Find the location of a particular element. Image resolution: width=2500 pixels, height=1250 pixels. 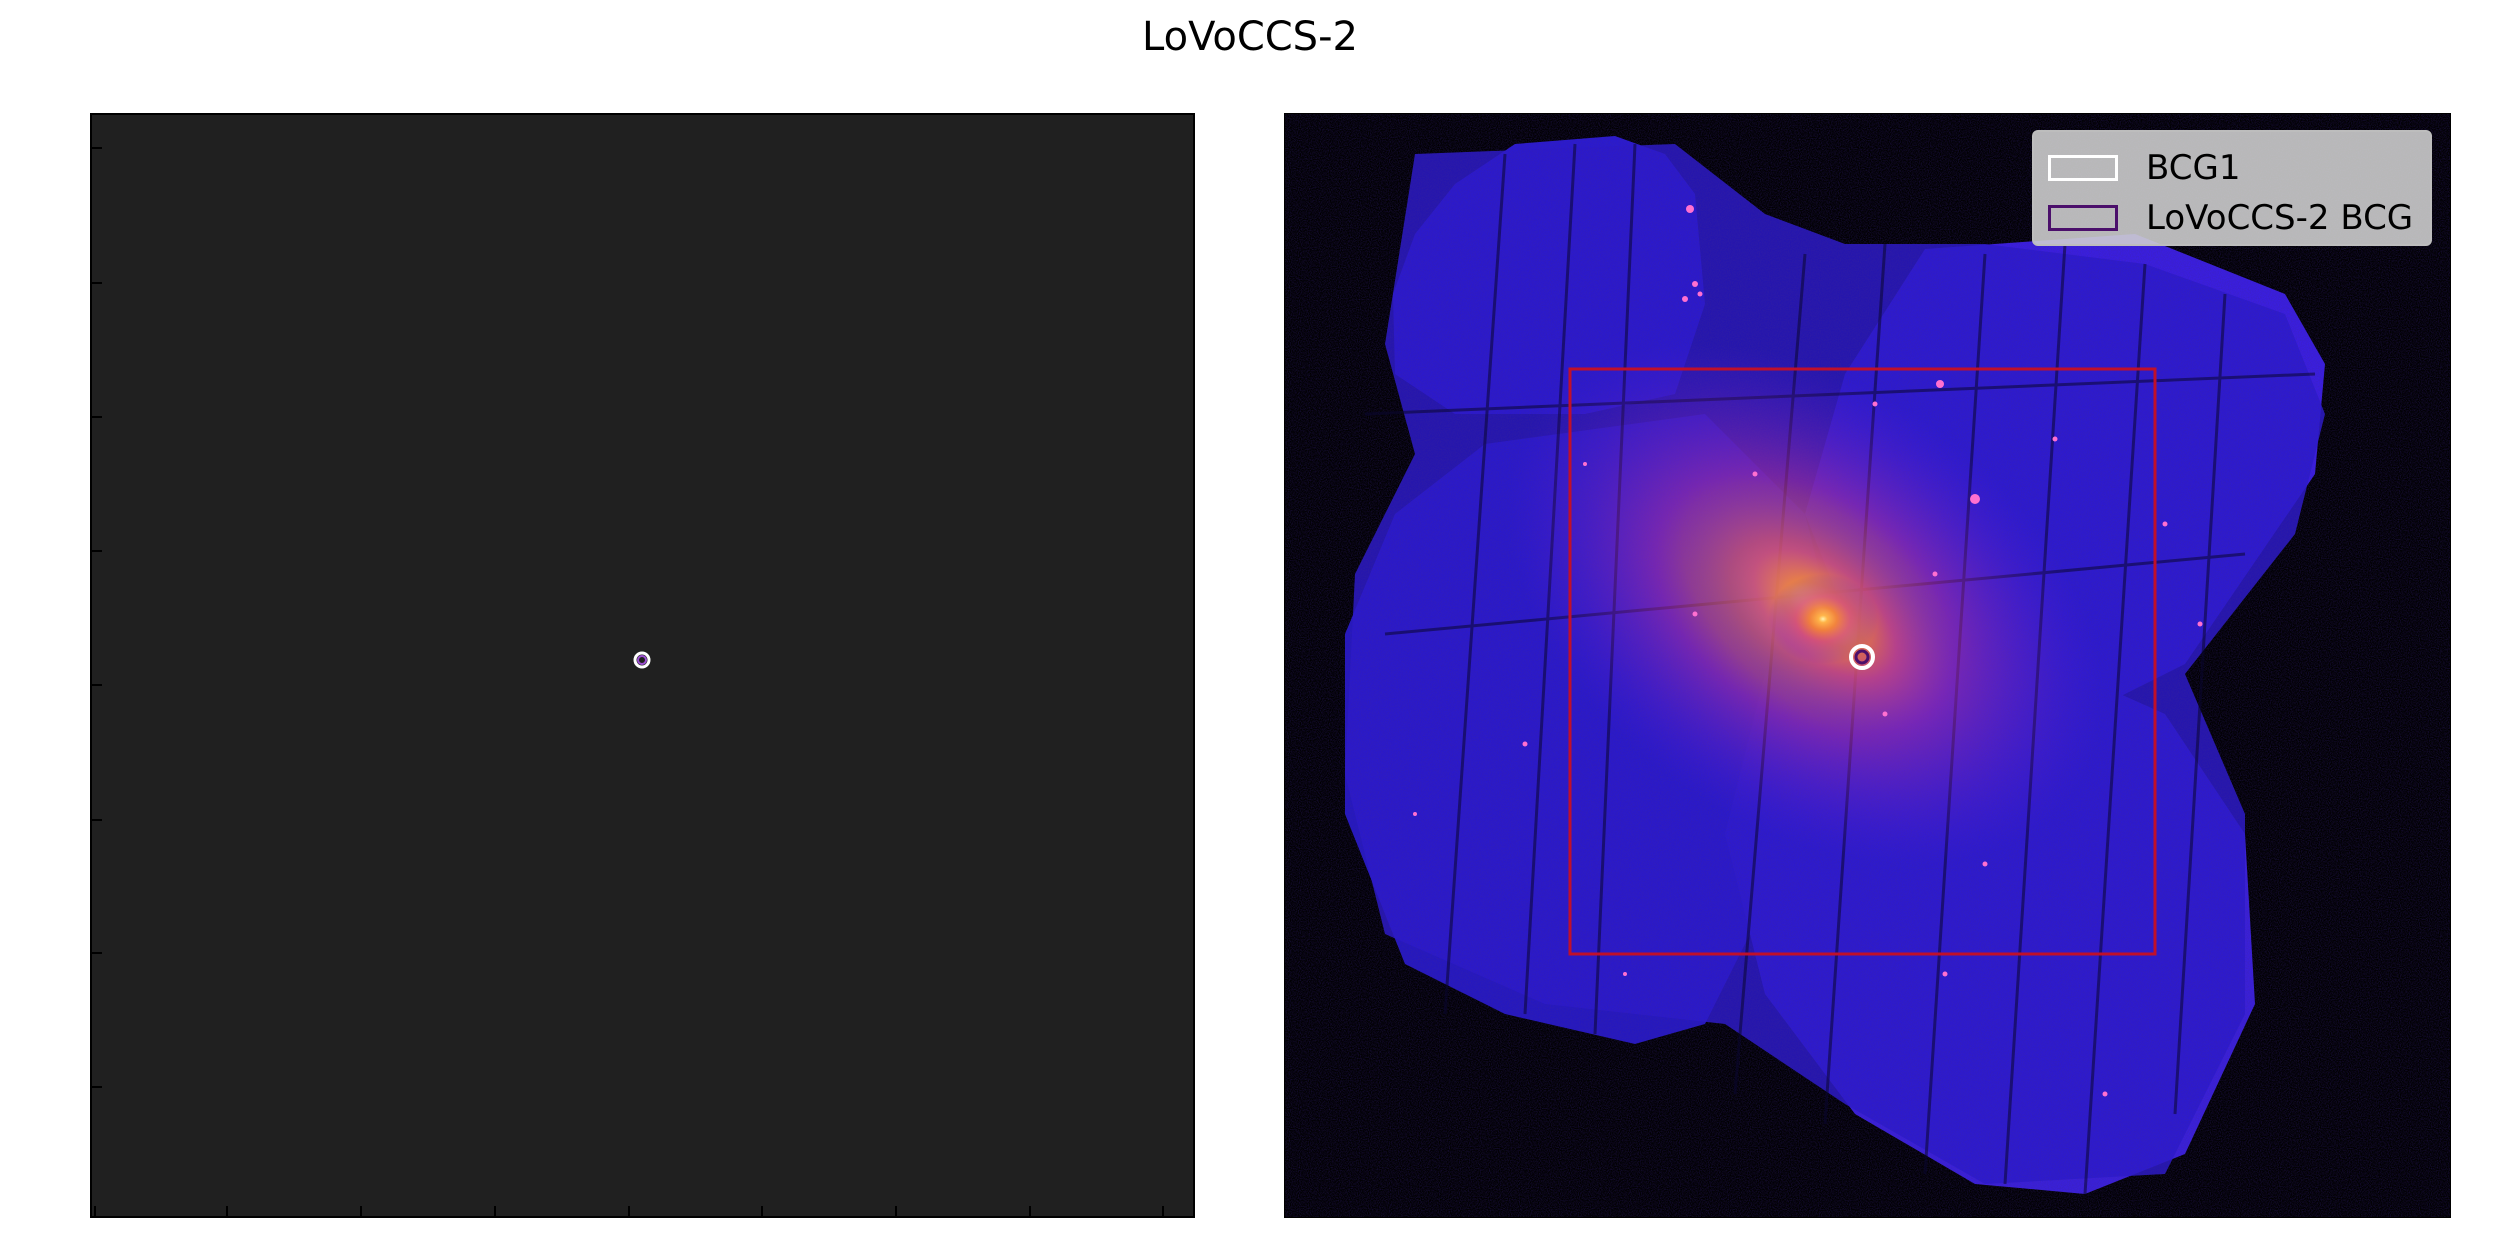

bcg1-marker is located at coordinates (1862, 657).